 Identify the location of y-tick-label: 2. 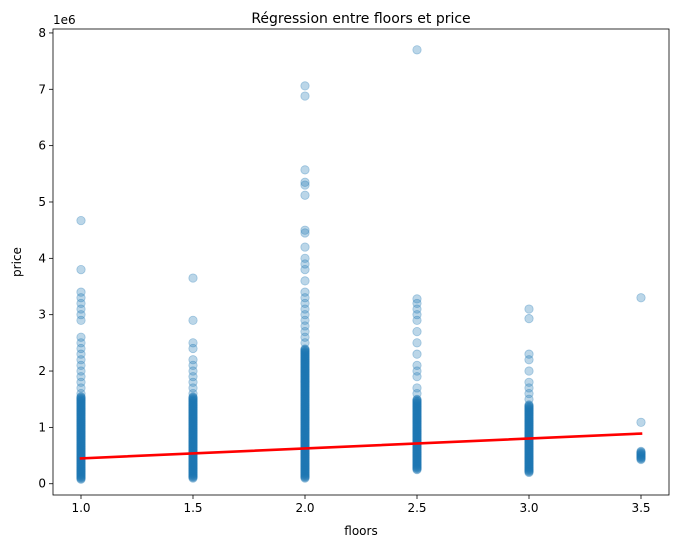
(42, 371).